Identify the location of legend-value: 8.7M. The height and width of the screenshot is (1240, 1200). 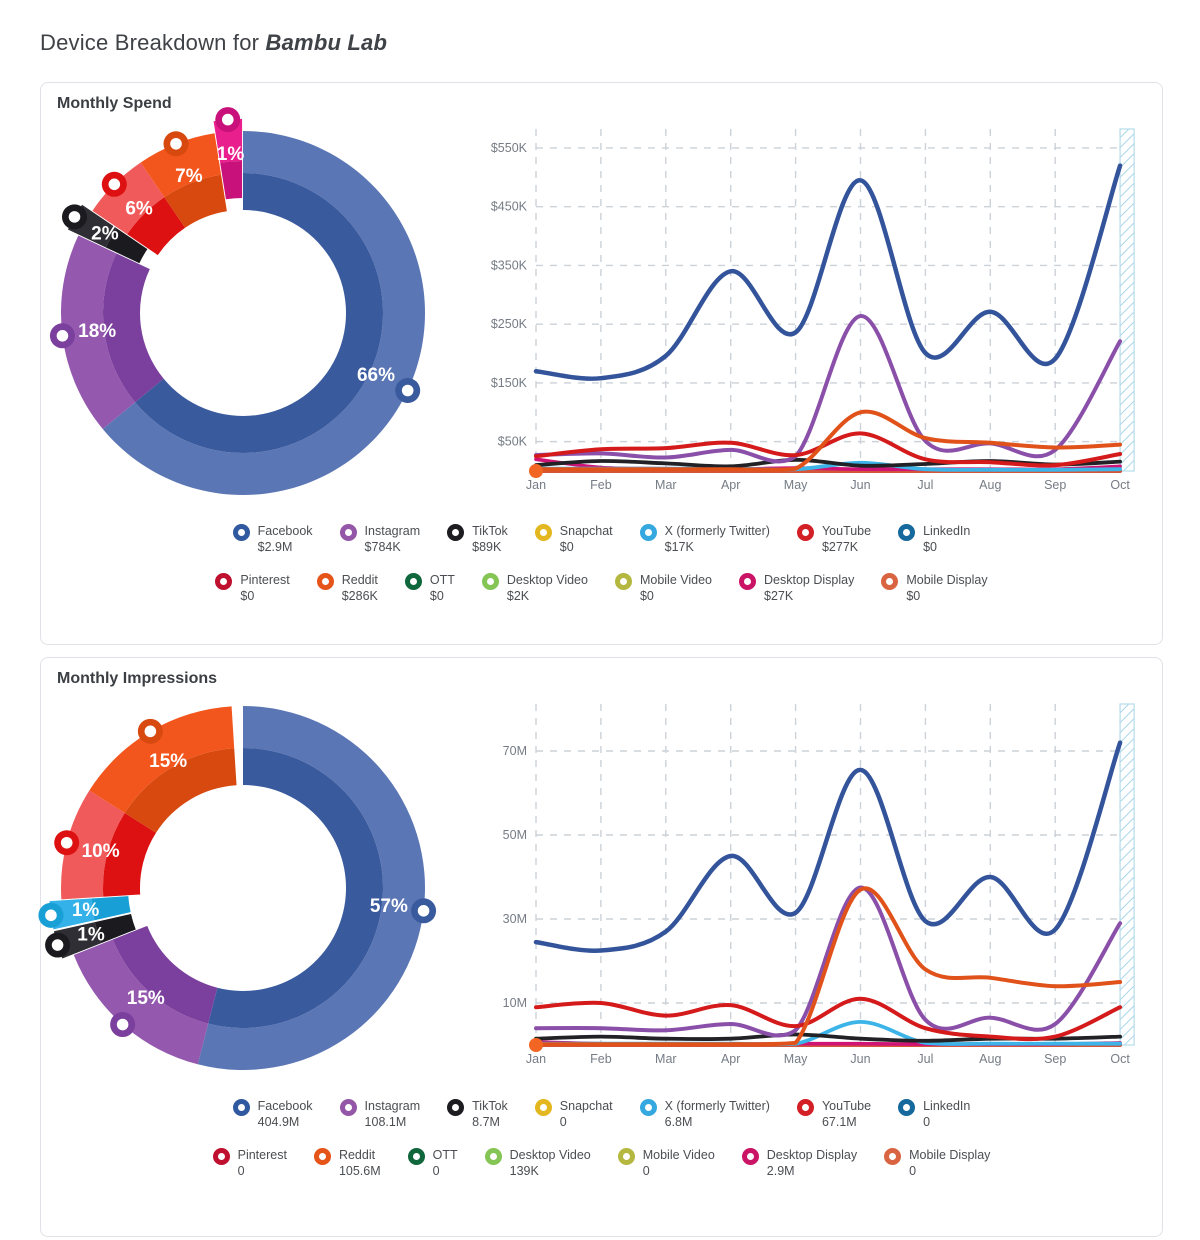
(486, 1122).